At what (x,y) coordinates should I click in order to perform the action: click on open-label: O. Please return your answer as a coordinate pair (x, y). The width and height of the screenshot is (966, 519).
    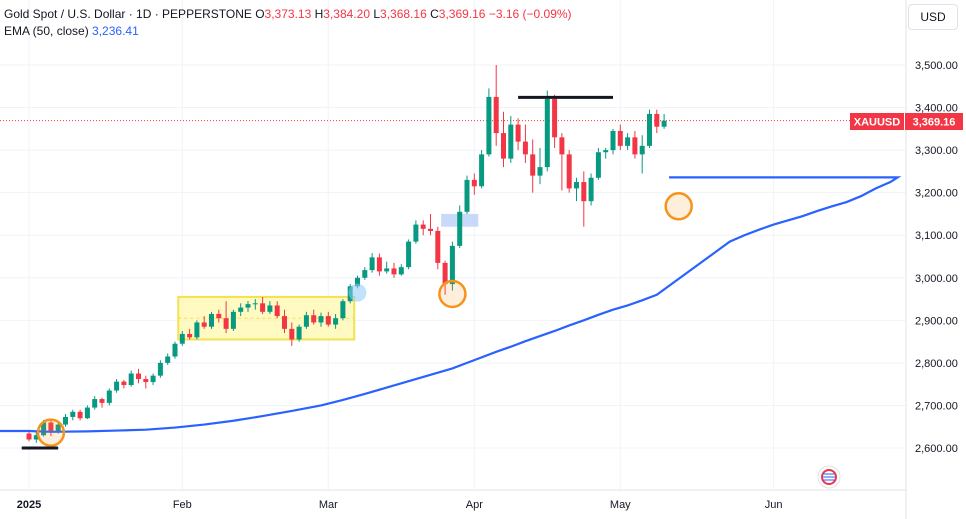
    Looking at the image, I should click on (260, 14).